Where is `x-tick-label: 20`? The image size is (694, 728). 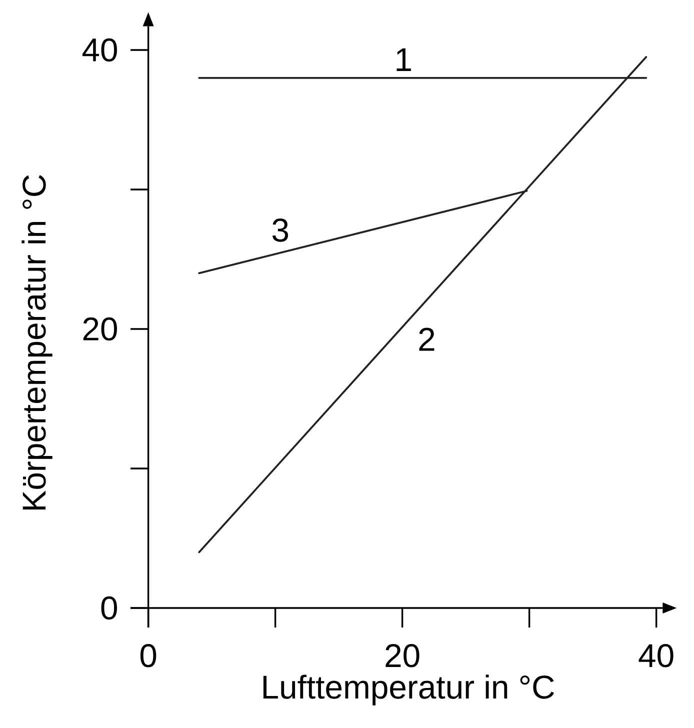
x-tick-label: 20 is located at coordinates (403, 656).